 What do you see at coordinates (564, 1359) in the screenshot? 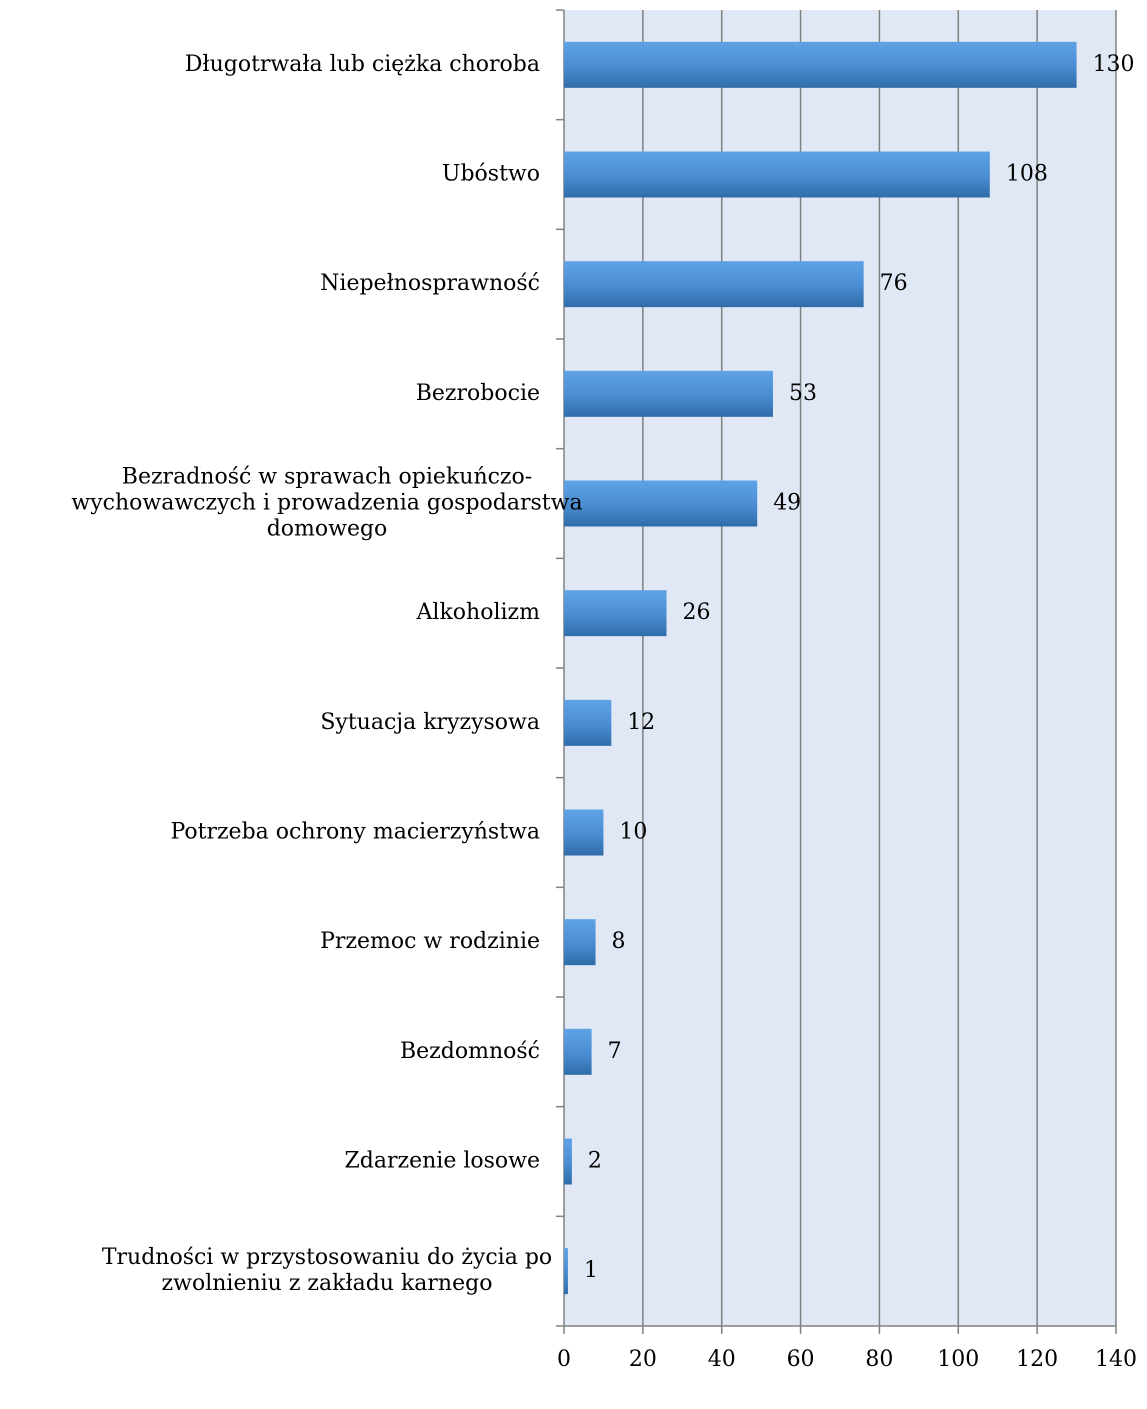
I see `x-tick-label: 0` at bounding box center [564, 1359].